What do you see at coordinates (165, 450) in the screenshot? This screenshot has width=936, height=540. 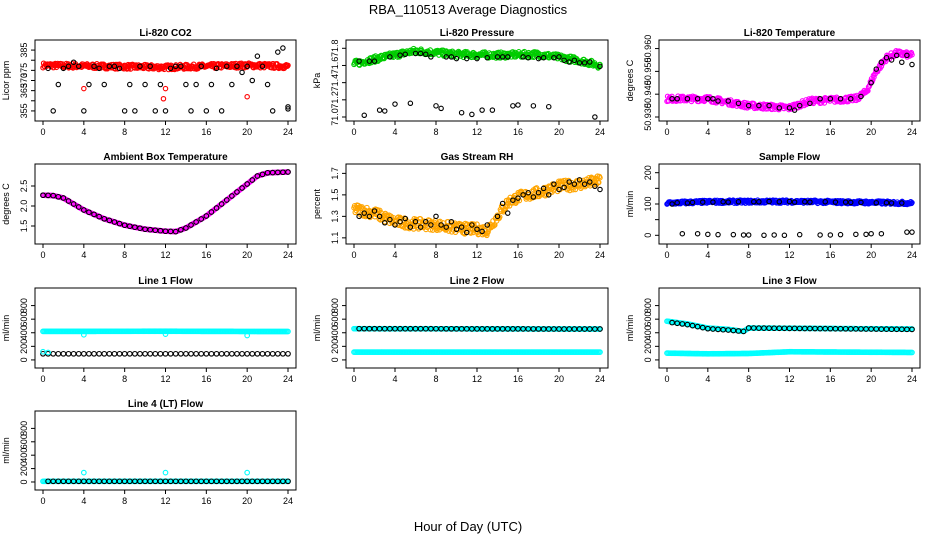 I see `plot-frame` at bounding box center [165, 450].